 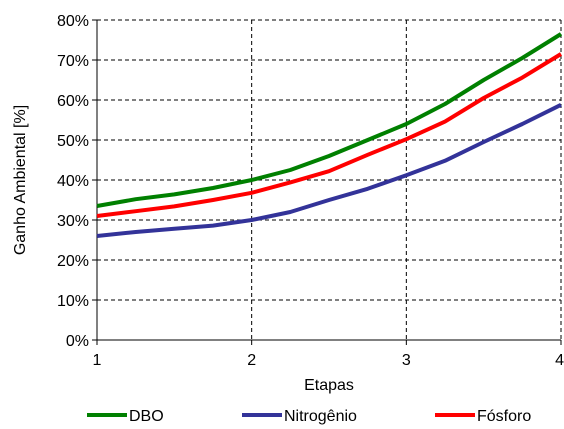 What do you see at coordinates (20, 180) in the screenshot?
I see `y-axis-label: Ganho Ambiental [%]` at bounding box center [20, 180].